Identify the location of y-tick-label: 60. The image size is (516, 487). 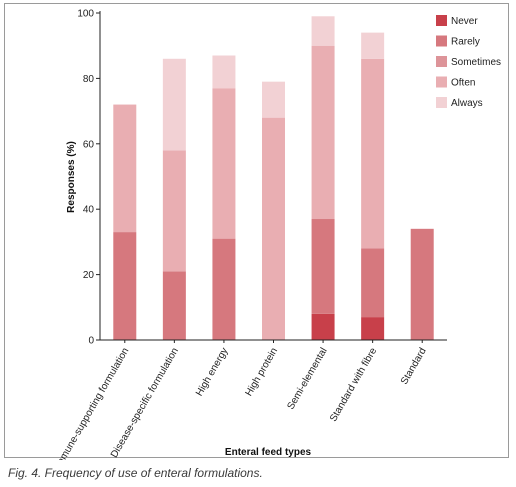
(89, 144).